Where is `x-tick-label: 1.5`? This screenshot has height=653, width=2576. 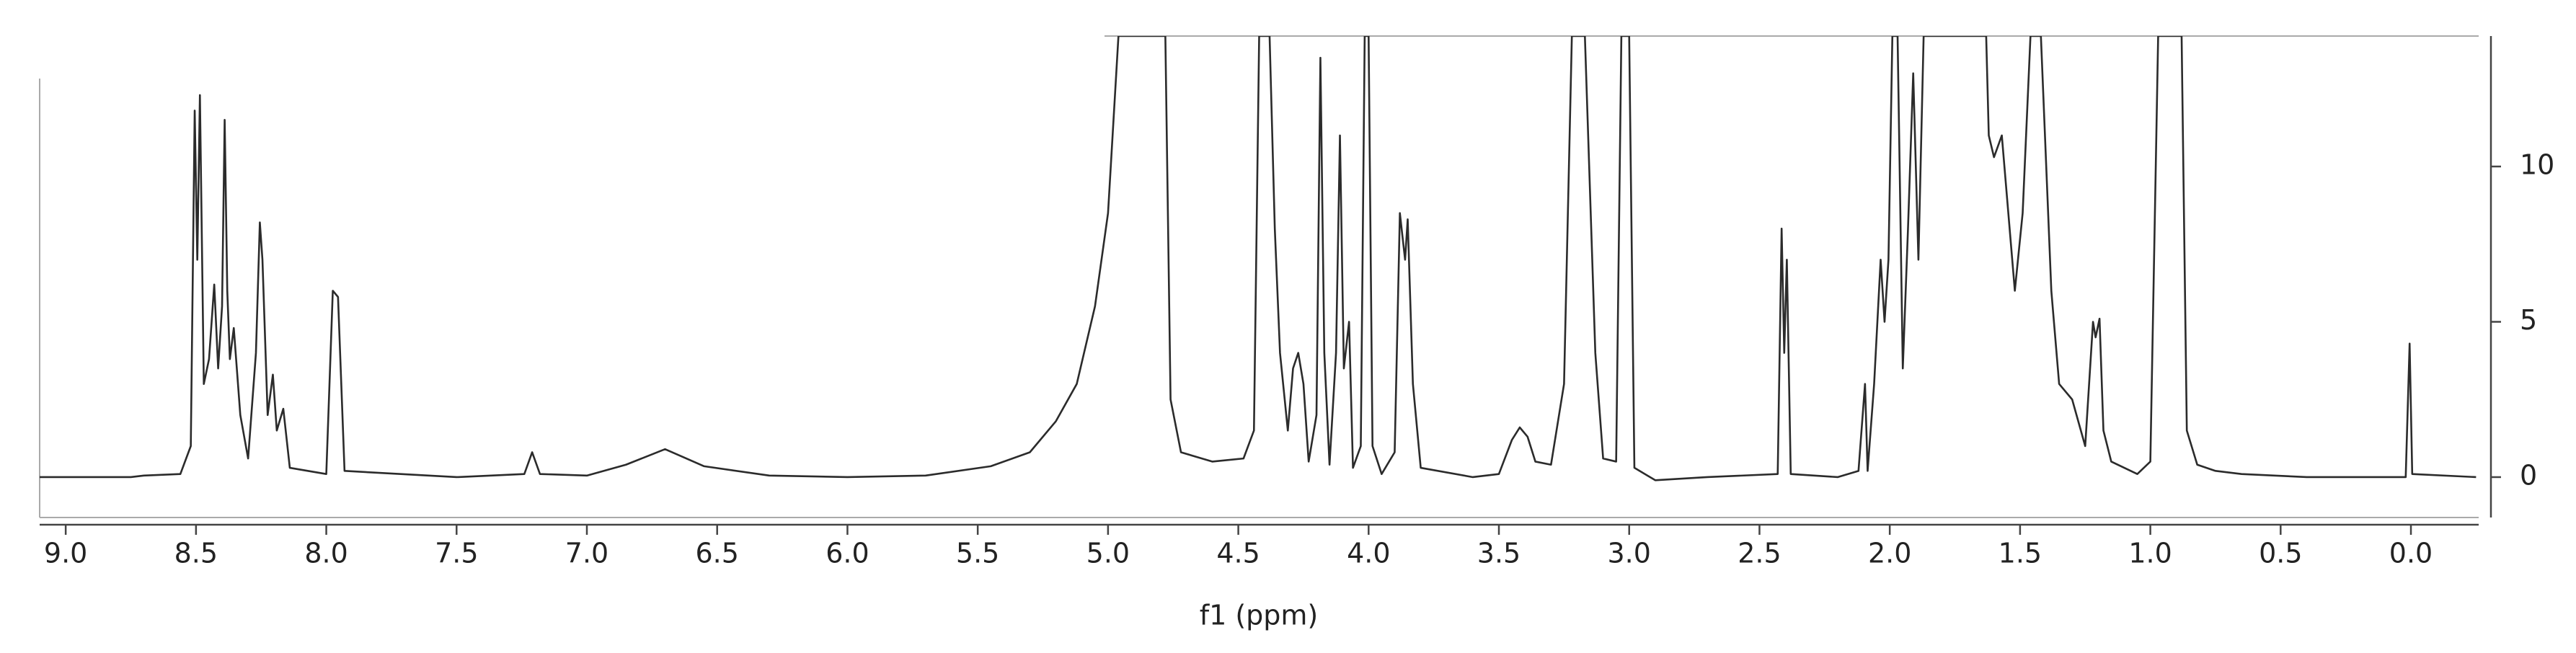 x-tick-label: 1.5 is located at coordinates (2020, 553).